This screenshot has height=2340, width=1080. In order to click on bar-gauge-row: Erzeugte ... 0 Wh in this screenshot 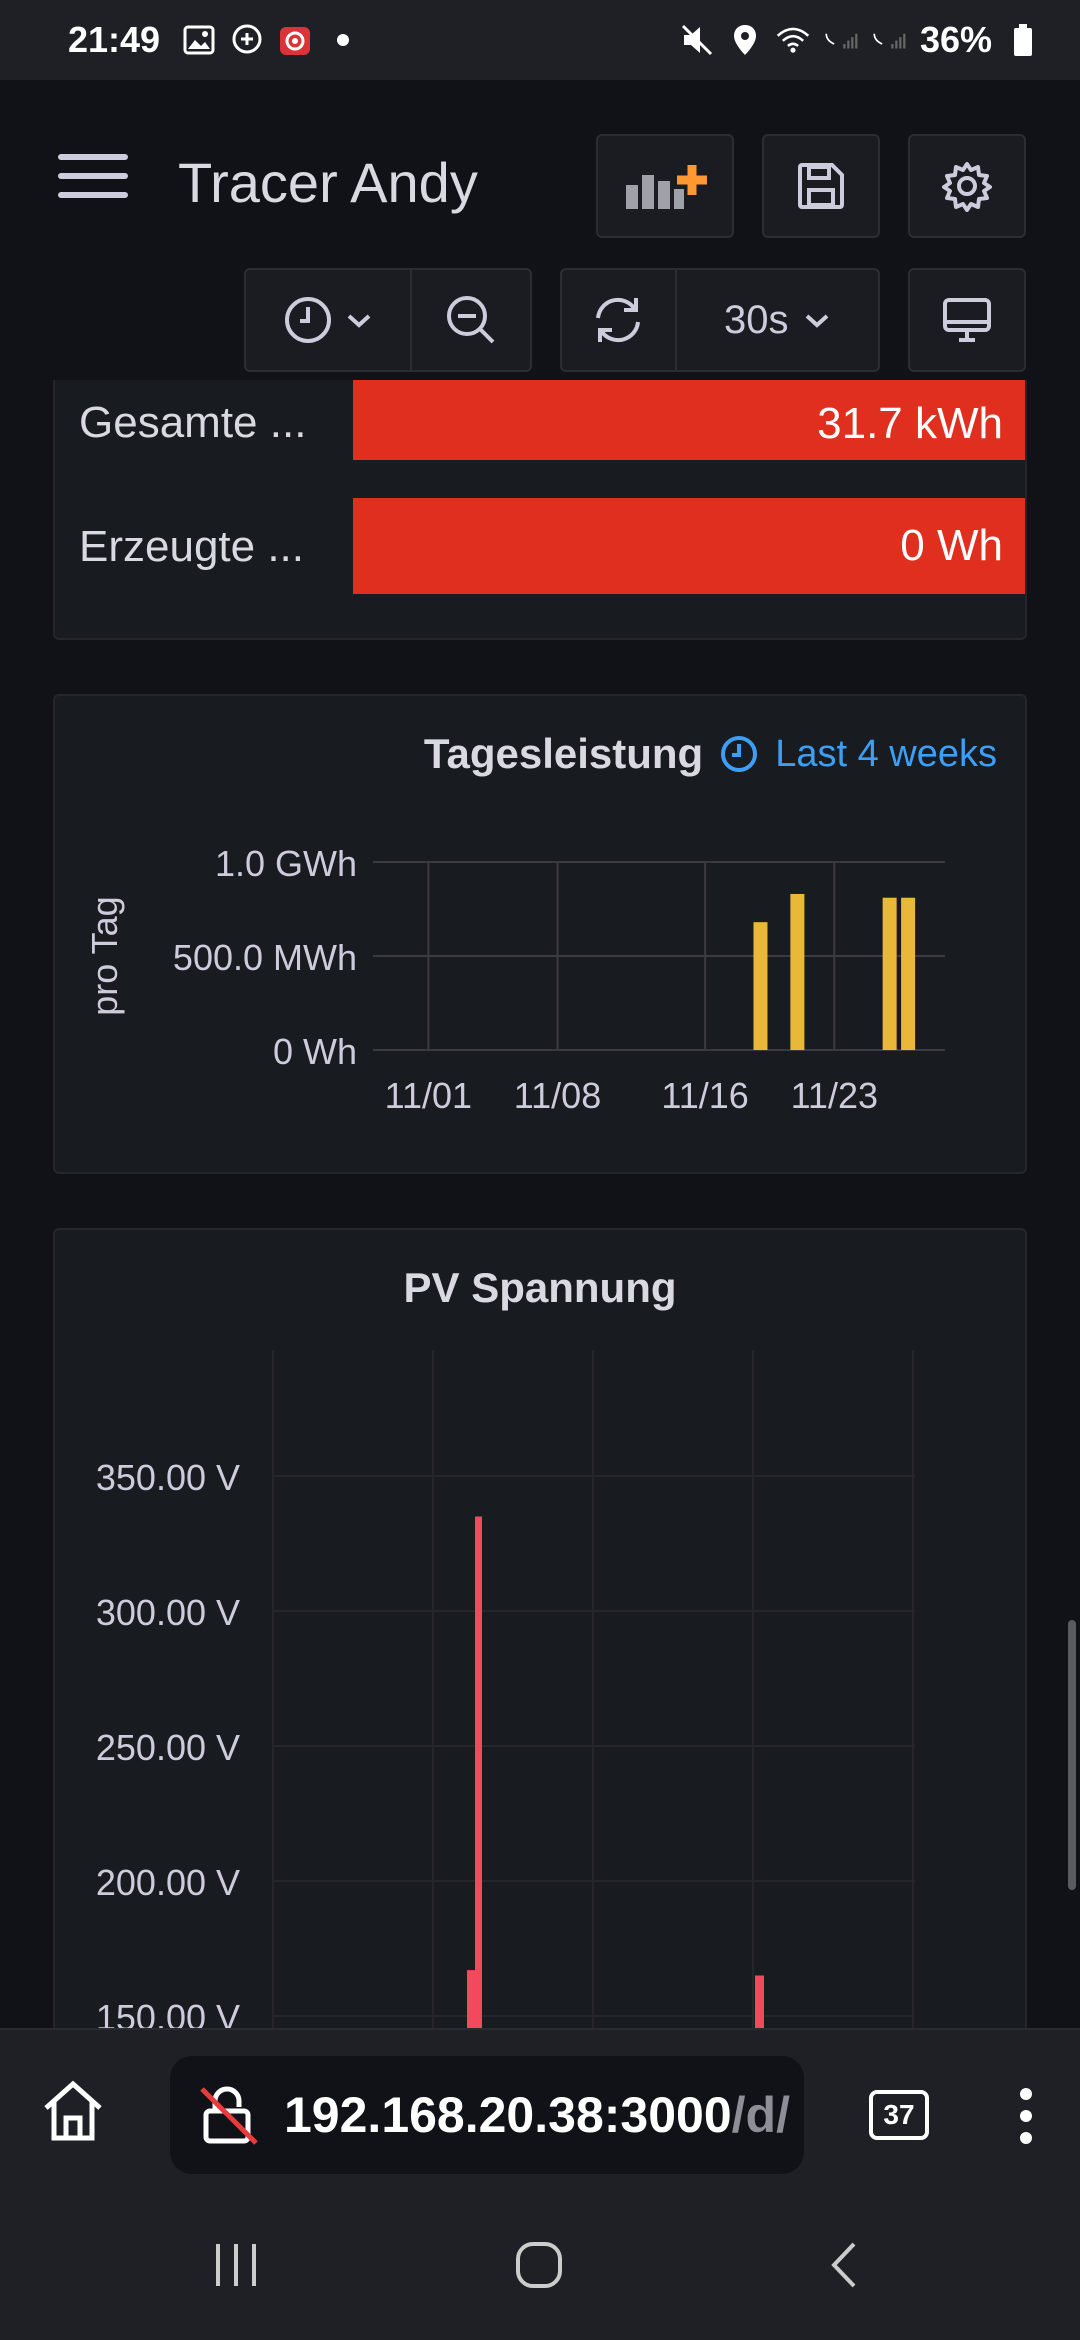, I will do `click(540, 546)`.